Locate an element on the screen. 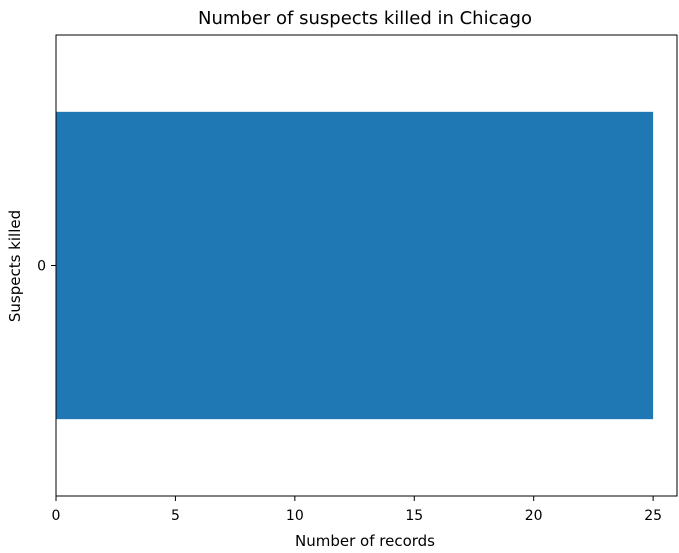 This screenshot has width=679, height=553. x-axis-ticks: 0 5 10 15 20 25 is located at coordinates (357, 510).